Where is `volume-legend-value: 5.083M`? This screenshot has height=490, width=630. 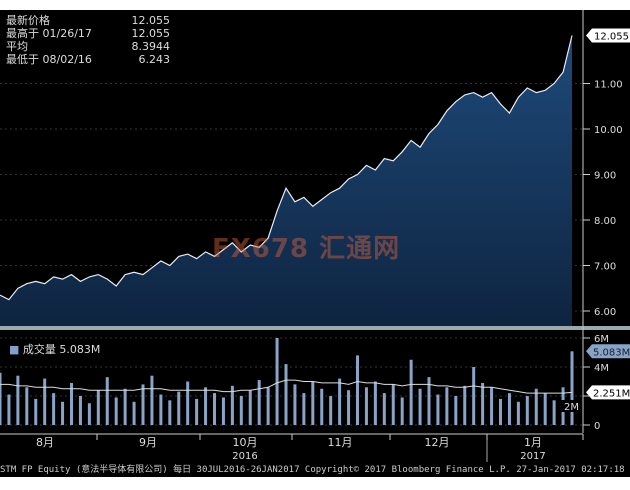
volume-legend-value: 5.083M is located at coordinates (80, 349).